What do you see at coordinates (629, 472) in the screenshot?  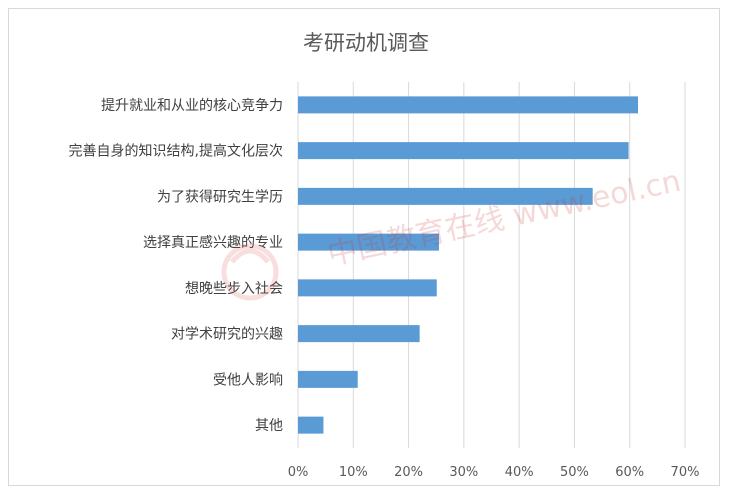 I see `x-tick-label: 60%` at bounding box center [629, 472].